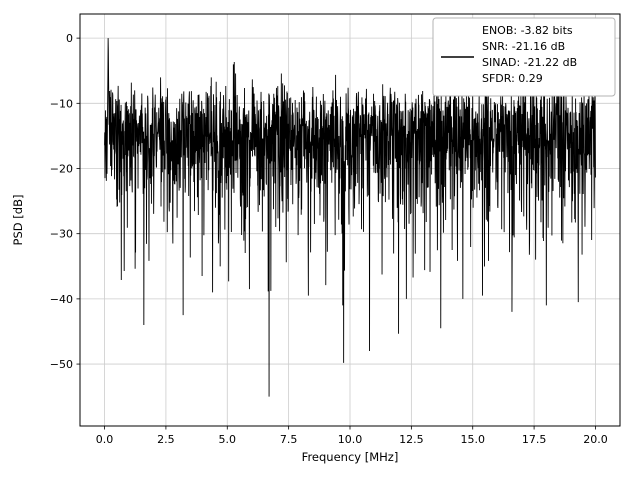  Describe the element at coordinates (529, 62) in the screenshot. I see `legend-entry: SINAD: -21.22 dB` at that location.